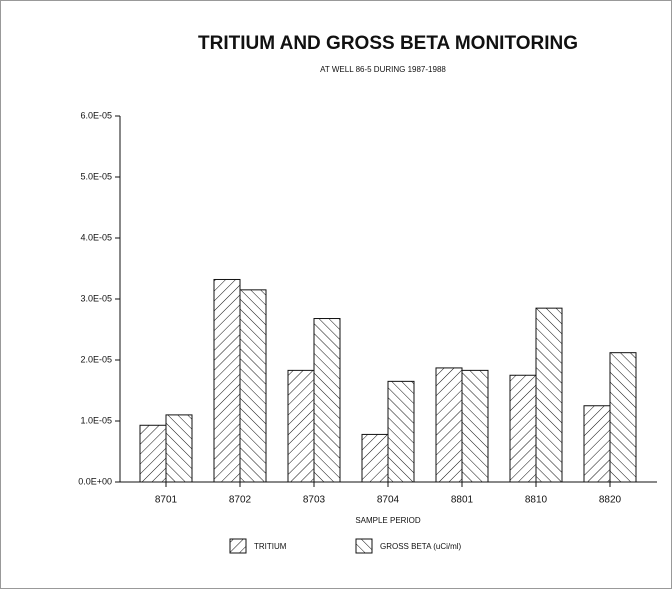 The width and height of the screenshot is (672, 589). Describe the element at coordinates (388, 500) in the screenshot. I see `x-tick-label: 8704` at that location.